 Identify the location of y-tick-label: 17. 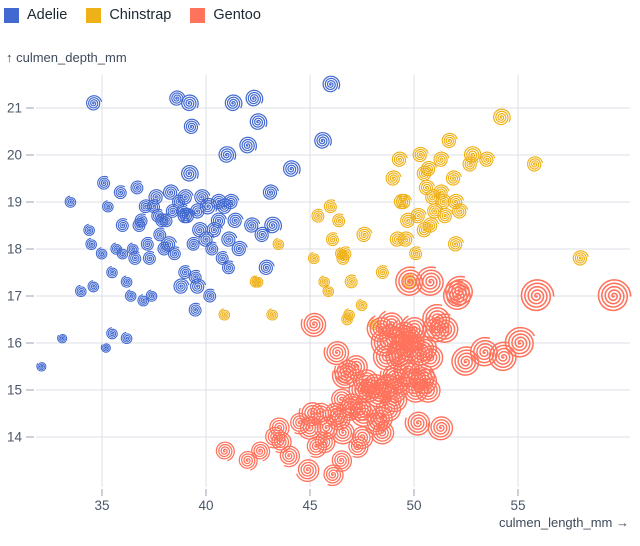
(14, 296).